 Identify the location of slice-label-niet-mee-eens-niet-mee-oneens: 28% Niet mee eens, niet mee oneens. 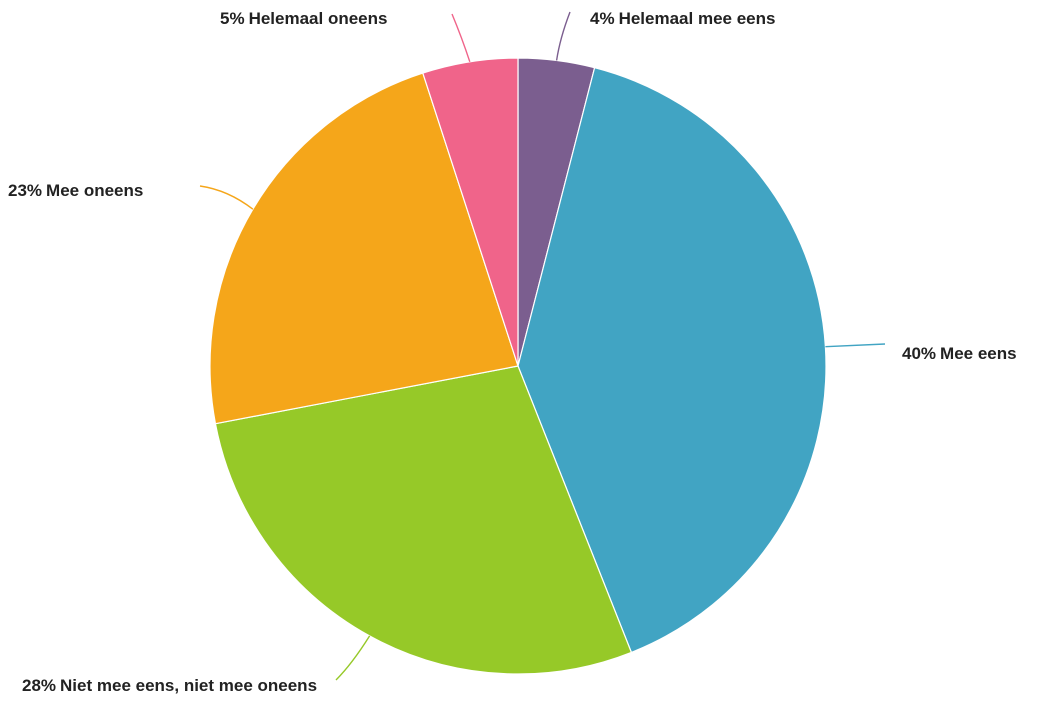
(172, 686).